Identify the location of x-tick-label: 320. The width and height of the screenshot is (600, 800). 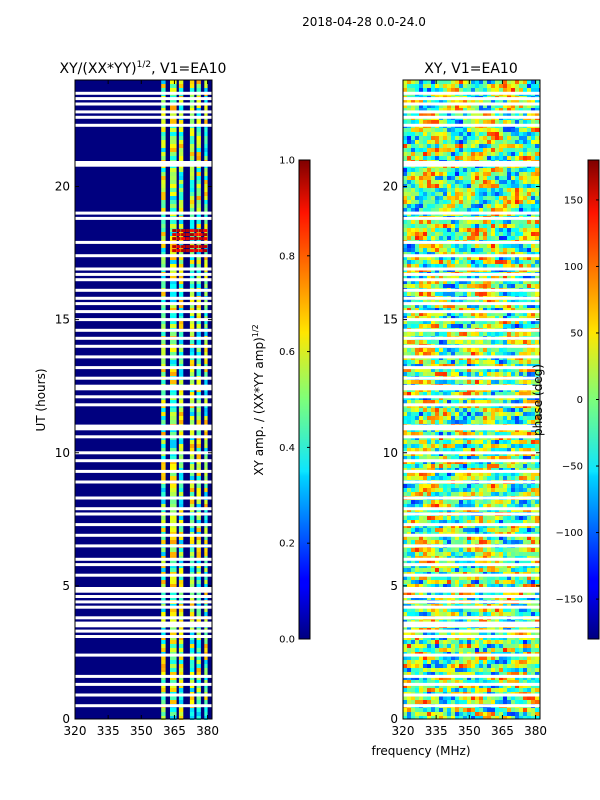
(75, 731).